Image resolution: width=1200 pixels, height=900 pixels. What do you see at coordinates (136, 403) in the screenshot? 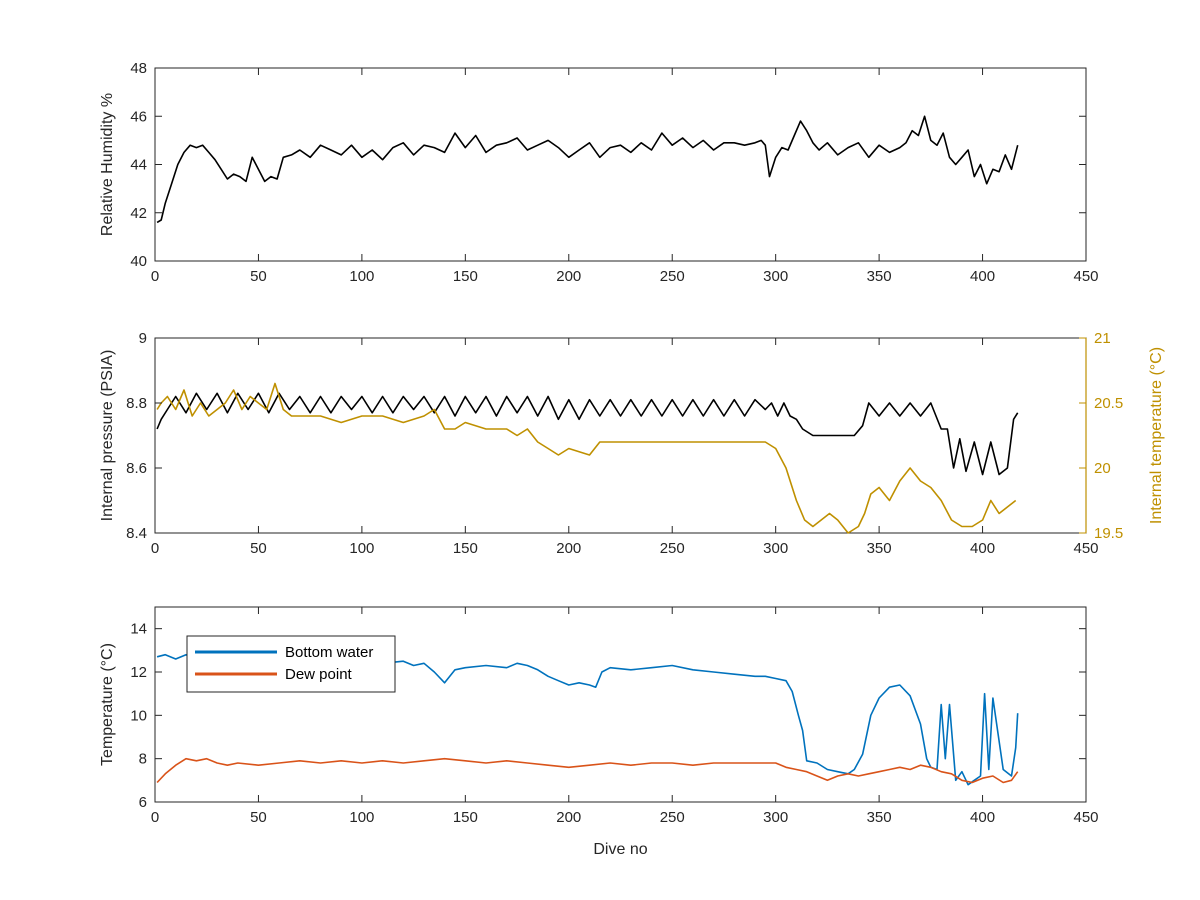
I see `y-tick-label: 8.8` at bounding box center [136, 403].